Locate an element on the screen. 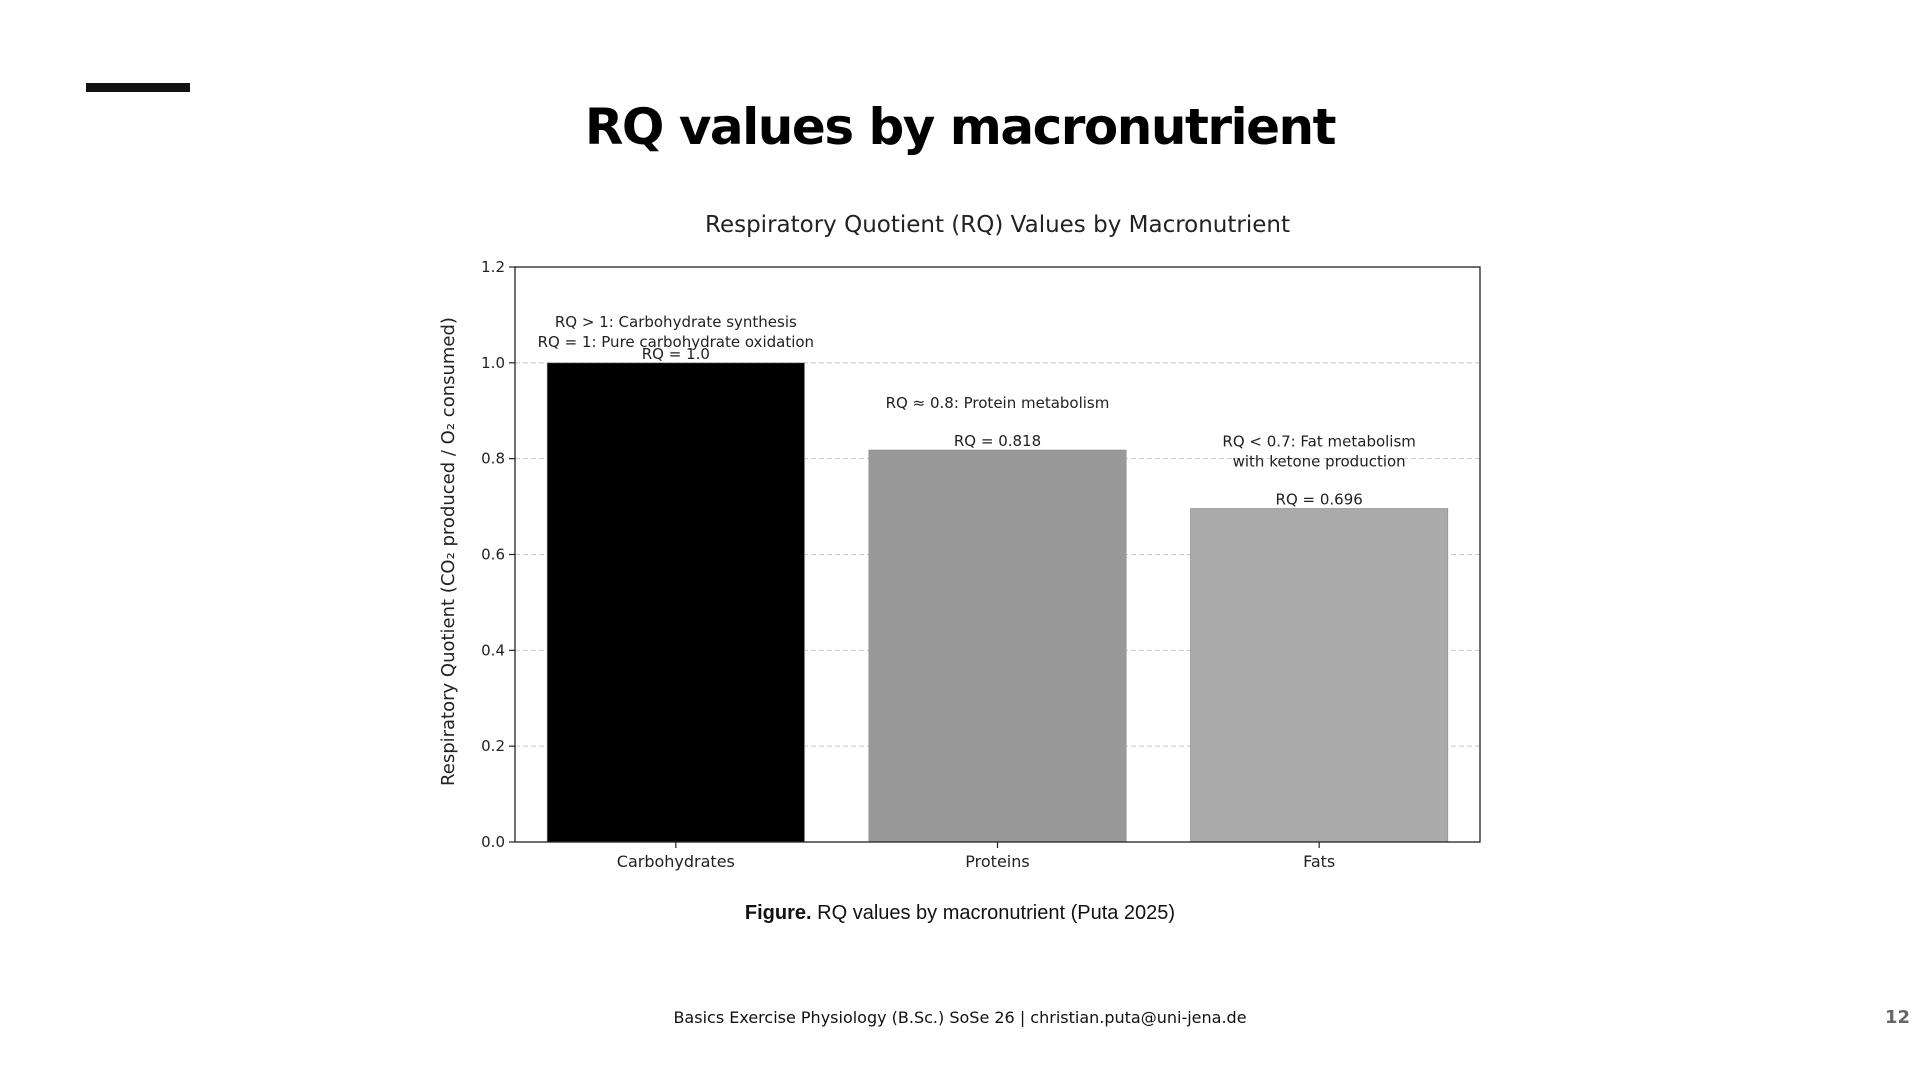  bar-annotation: RQ > 1: Carbohydrate synthesis is located at coordinates (676, 322).